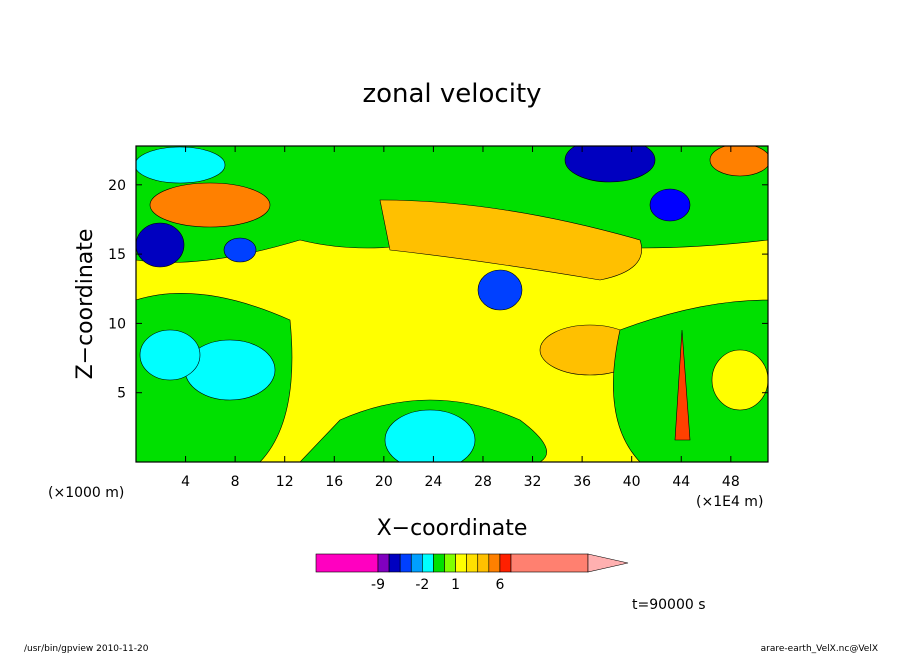 The width and height of the screenshot is (904, 658). Describe the element at coordinates (451, 94) in the screenshot. I see `chart-title: zonal velocity` at that location.